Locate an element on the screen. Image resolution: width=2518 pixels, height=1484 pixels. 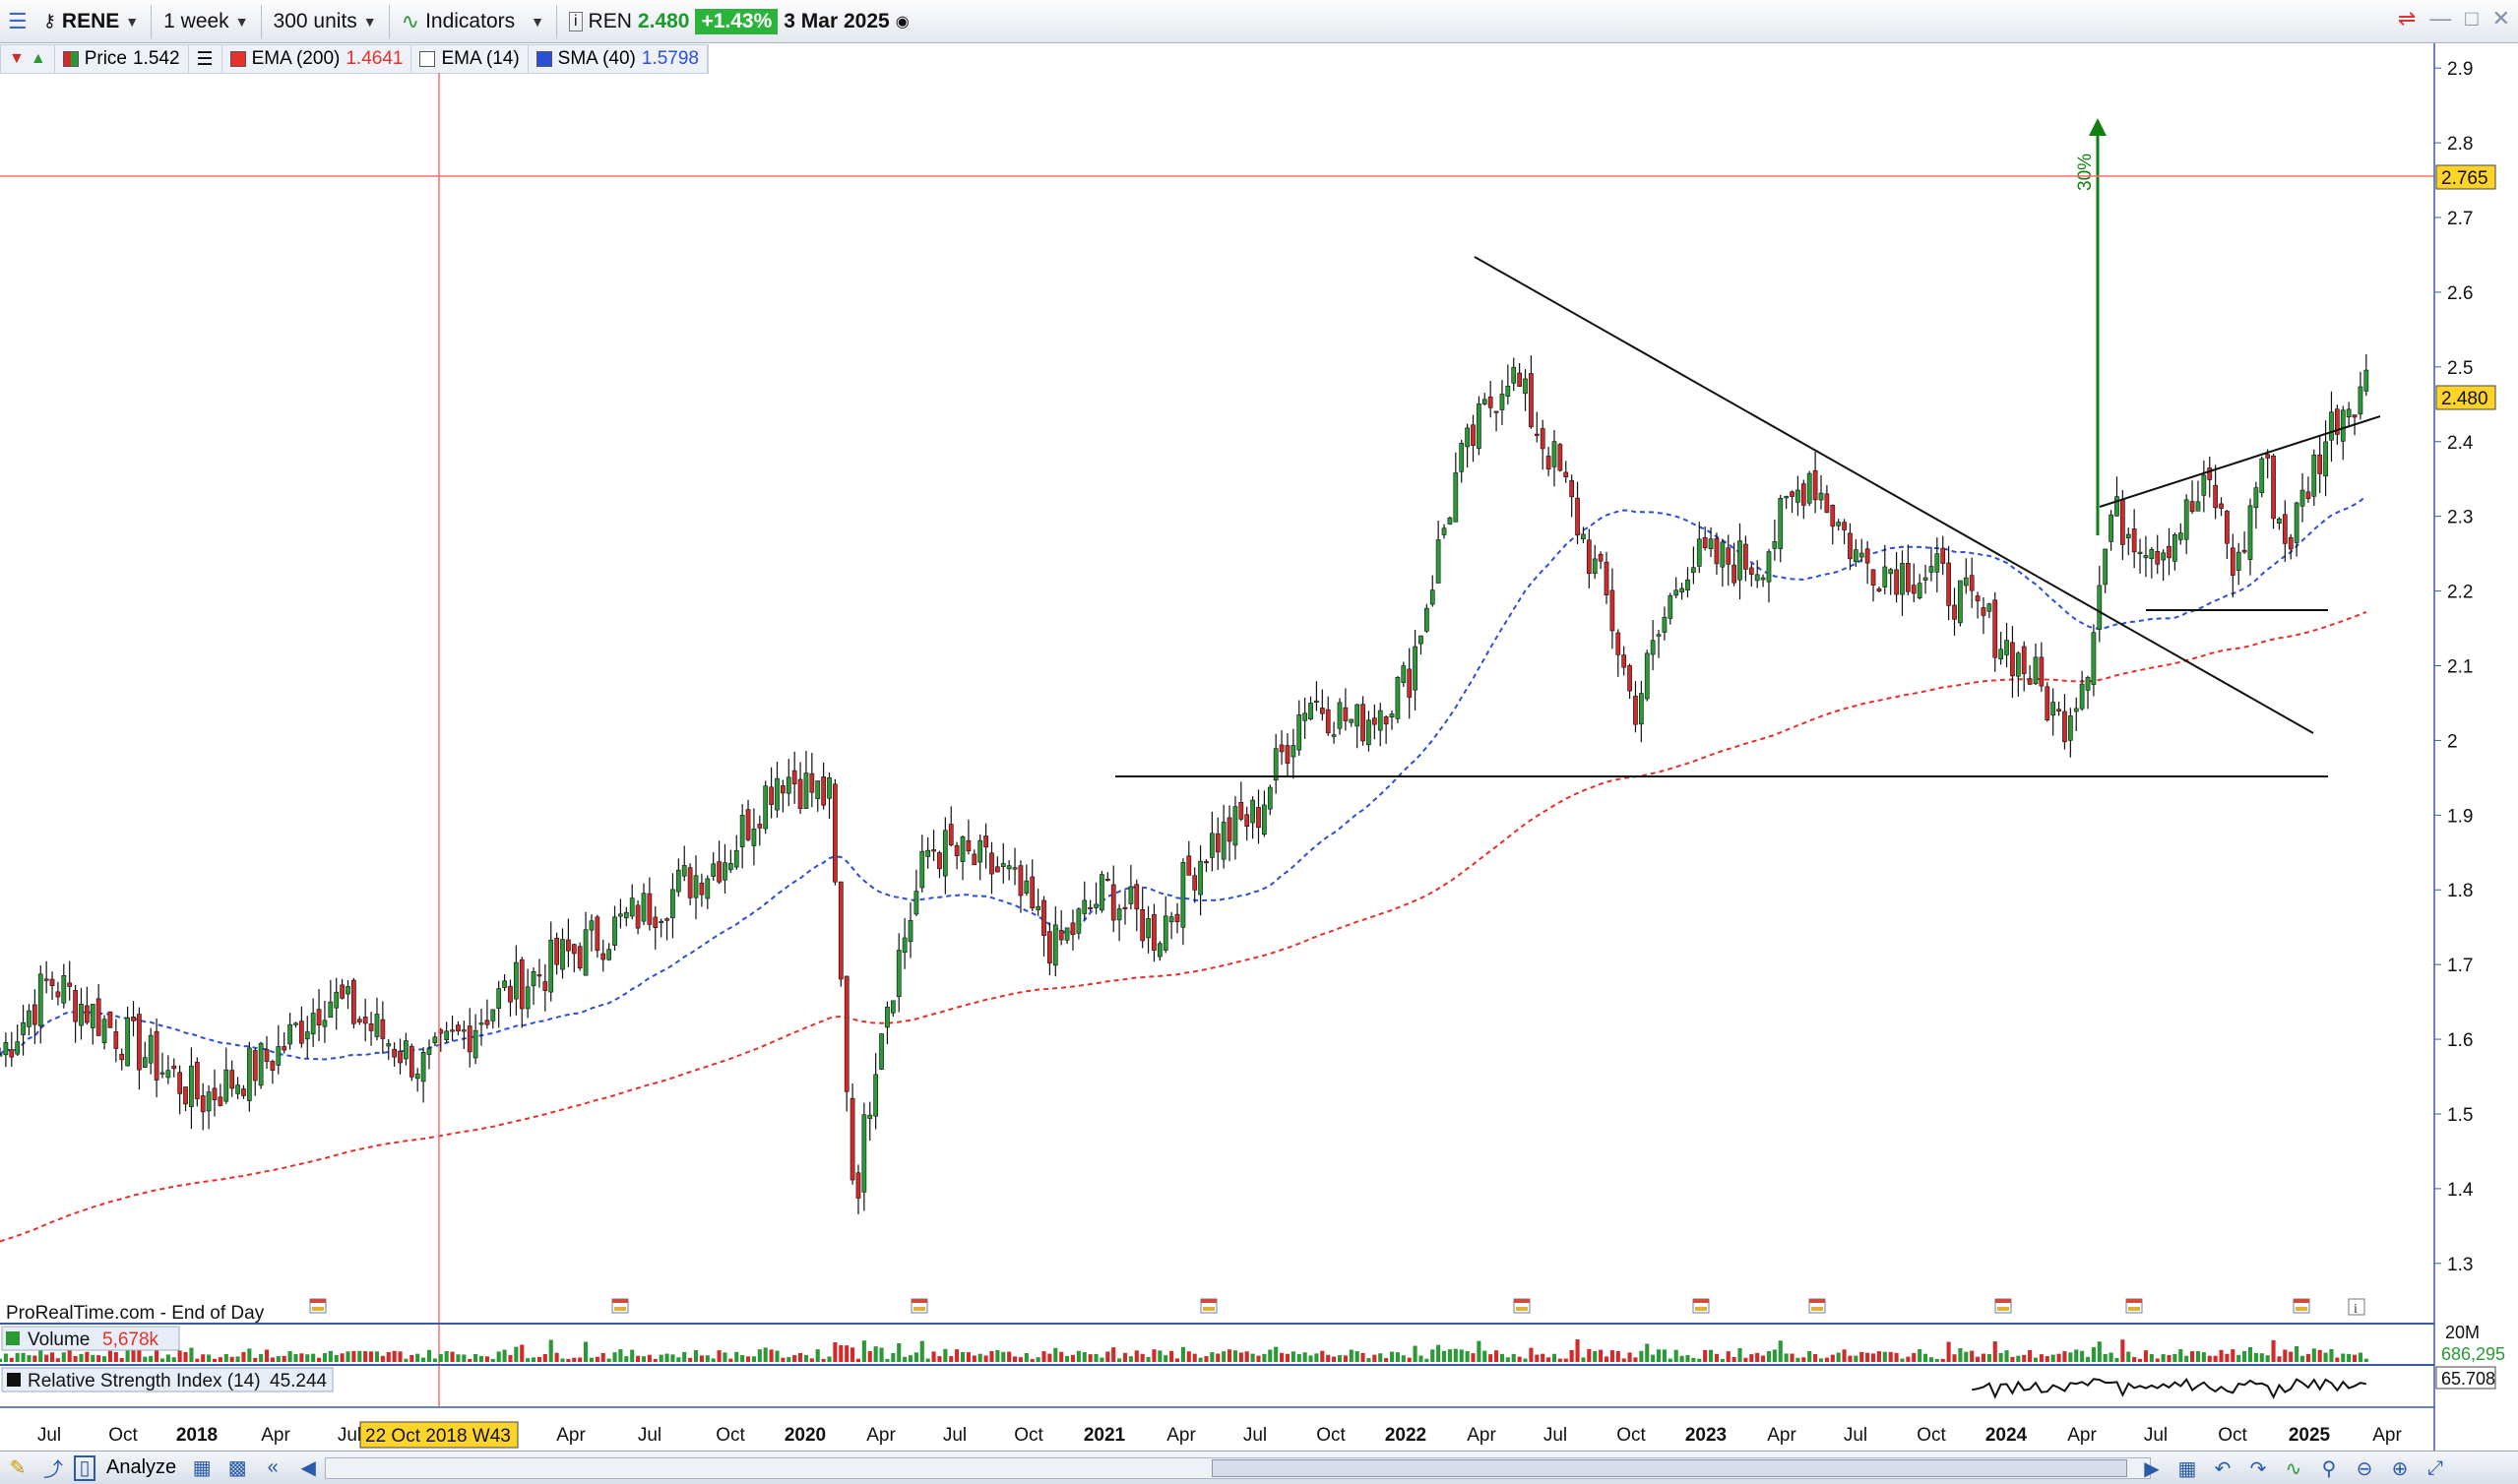
legend-list-button: ☰ is located at coordinates (205, 59).